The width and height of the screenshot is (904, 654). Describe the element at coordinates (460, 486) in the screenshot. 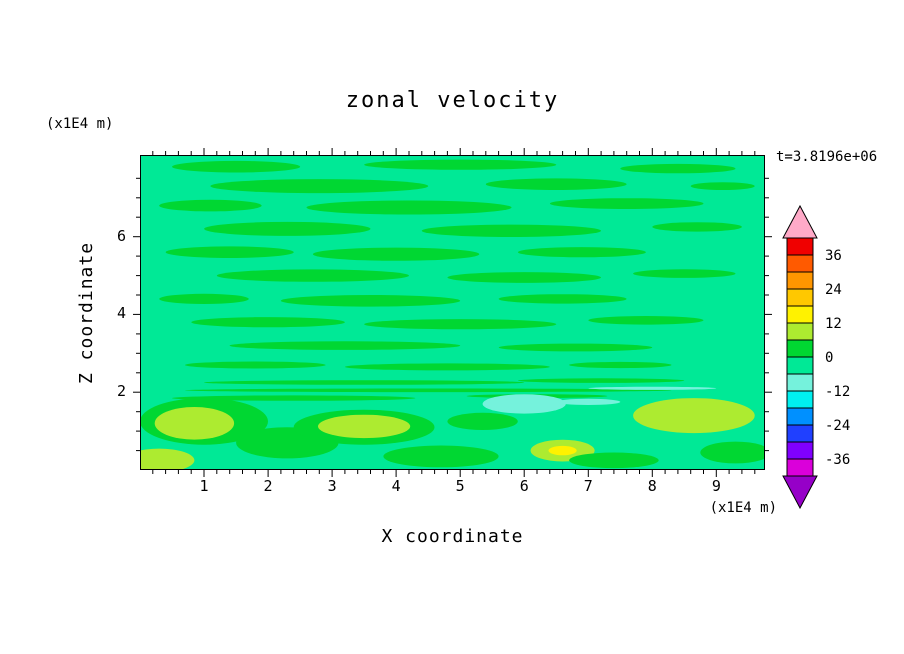

I see `x-tick-label: 5` at that location.